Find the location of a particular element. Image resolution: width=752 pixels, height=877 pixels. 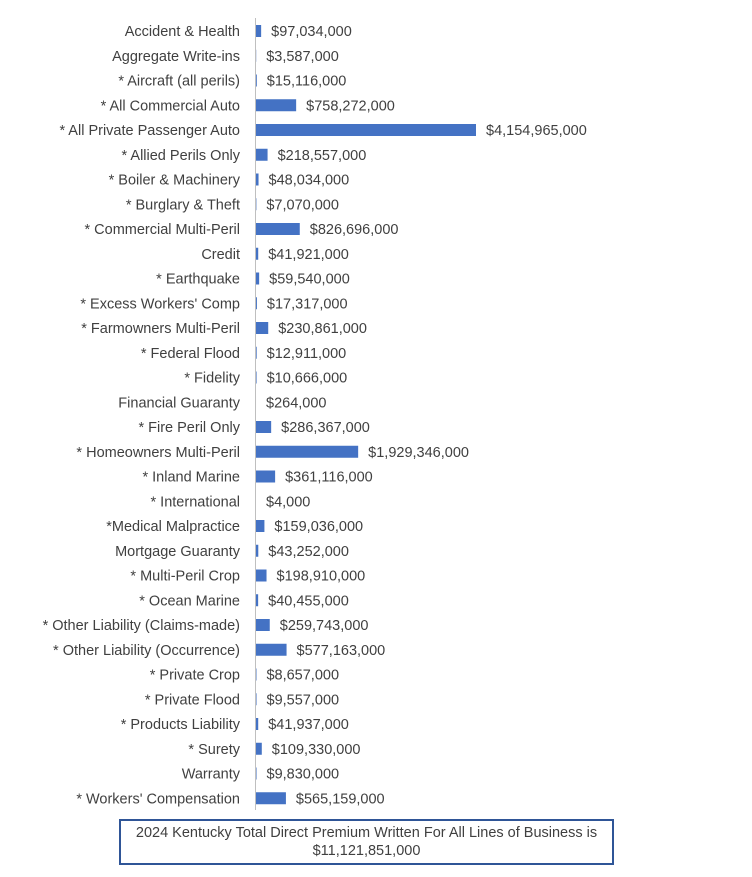

category-label: * International is located at coordinates (195, 502).